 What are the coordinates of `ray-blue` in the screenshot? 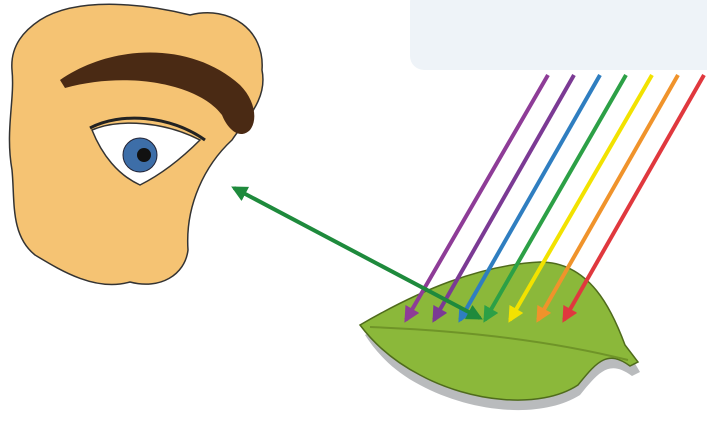 It's located at (530, 198).